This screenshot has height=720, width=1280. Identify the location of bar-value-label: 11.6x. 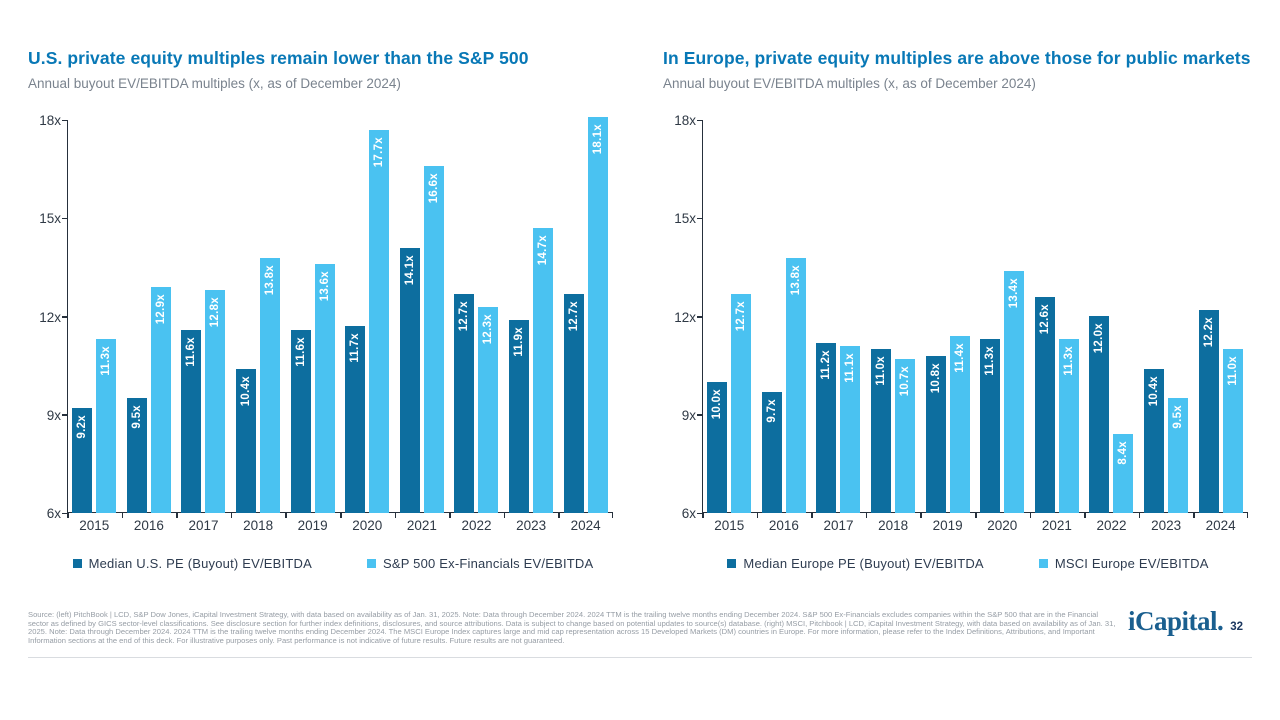
(191, 352).